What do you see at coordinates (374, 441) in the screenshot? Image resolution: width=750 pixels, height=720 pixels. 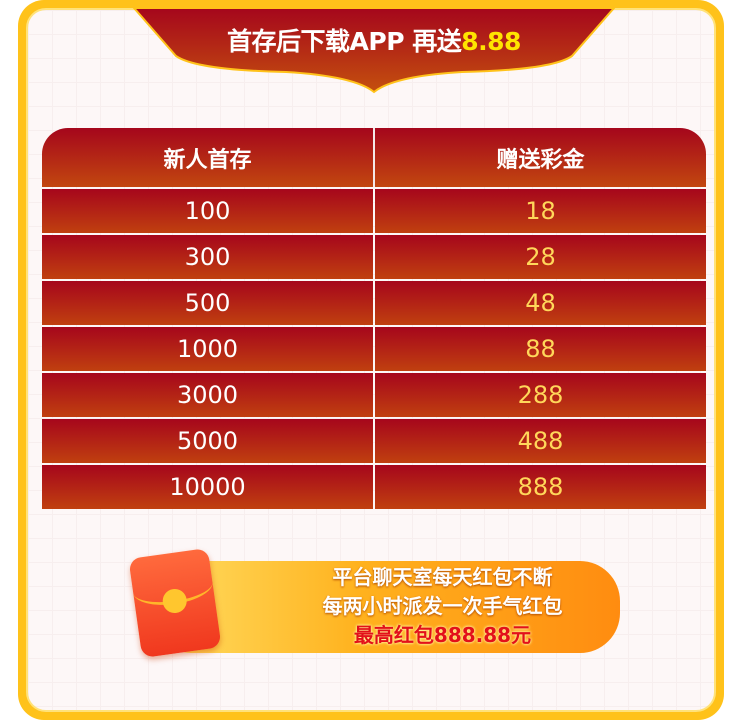 I see `table-row: 5000 488` at bounding box center [374, 441].